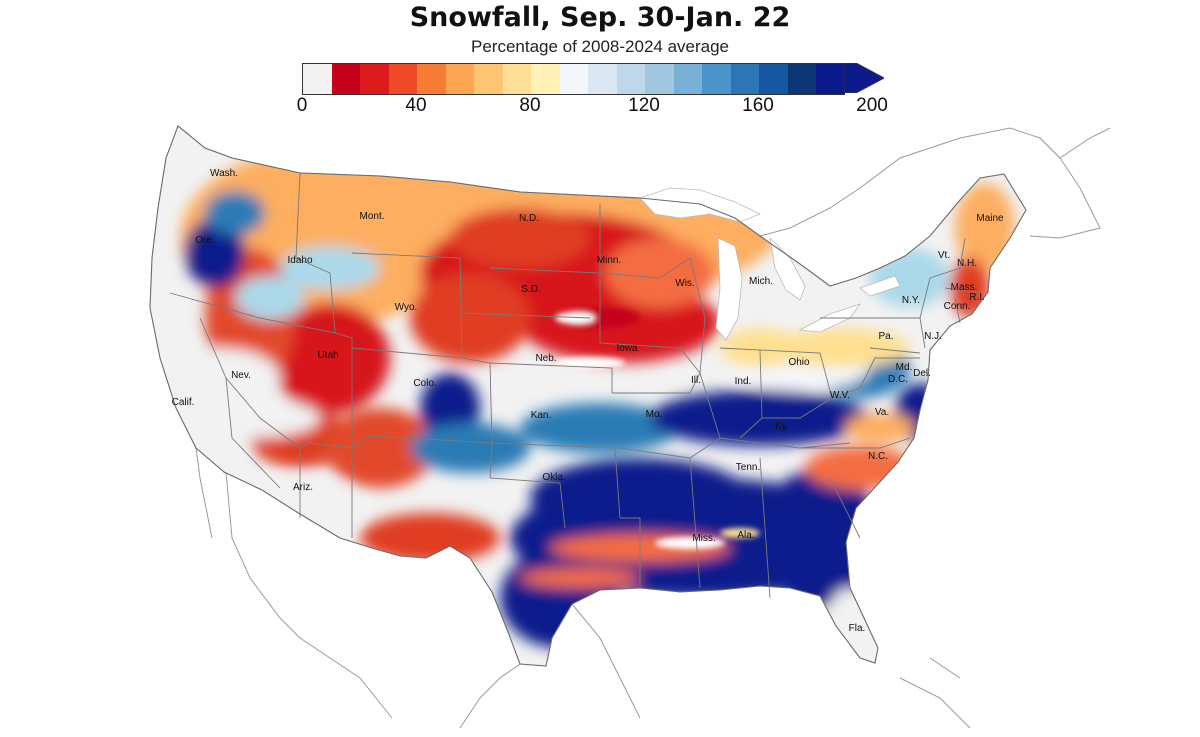 The height and width of the screenshot is (737, 1200). What do you see at coordinates (957, 306) in the screenshot?
I see `state-label: Conn.` at bounding box center [957, 306].